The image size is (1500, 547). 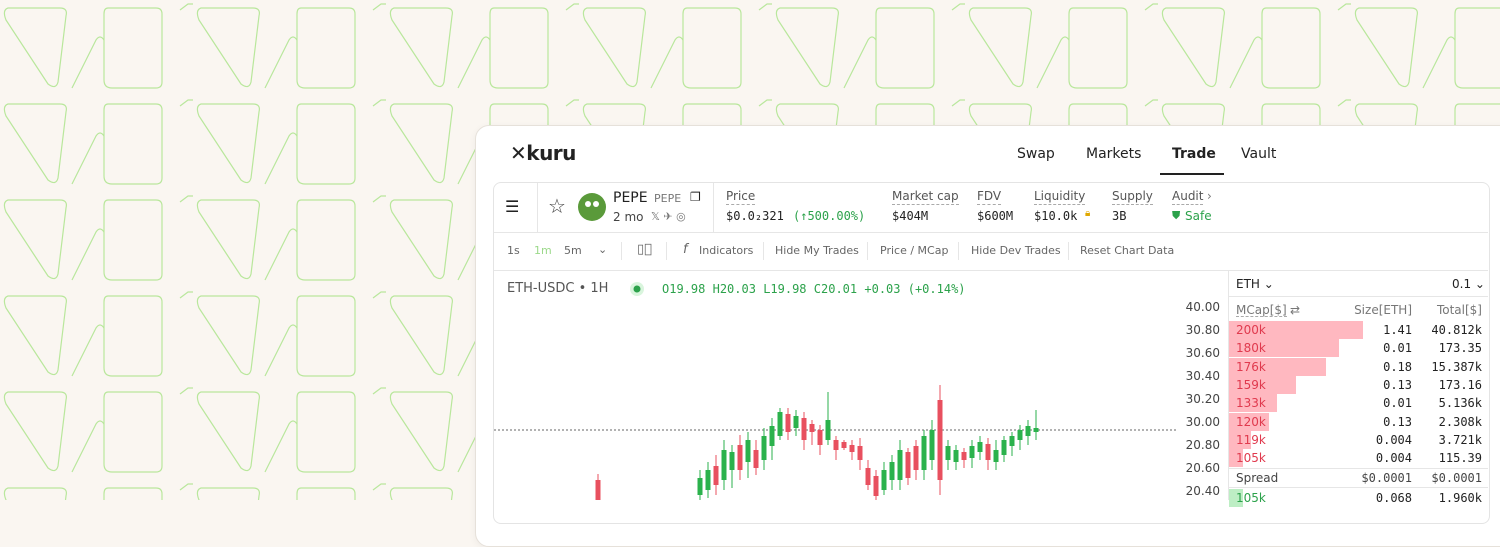 I want to click on nav-tab: Swap, so click(x=1036, y=154).